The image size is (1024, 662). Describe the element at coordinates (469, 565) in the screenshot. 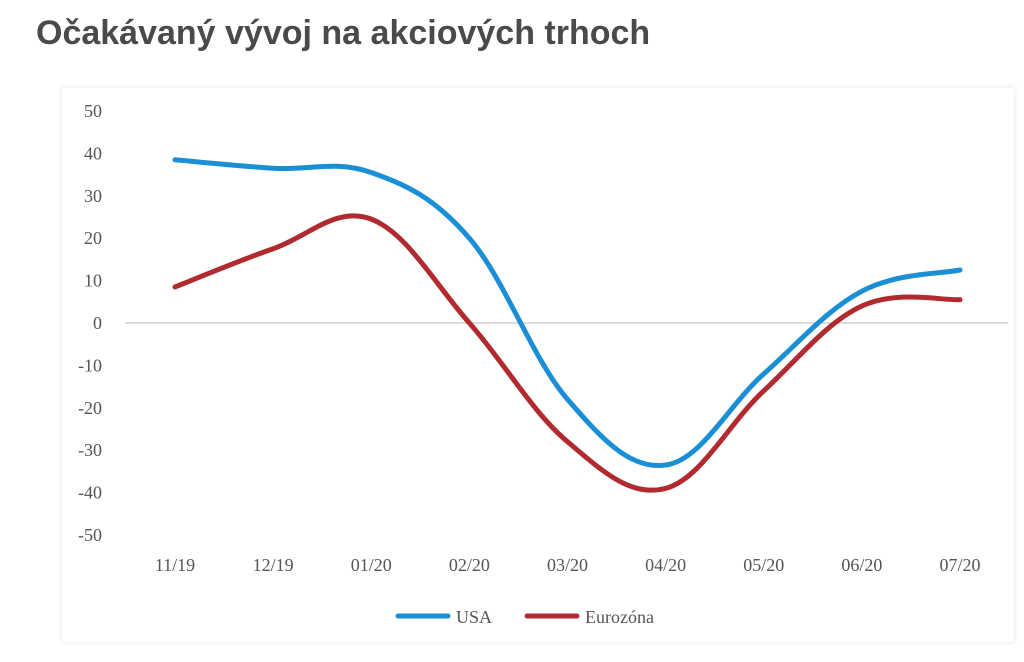

I see `x-tick-label: 02/20` at that location.